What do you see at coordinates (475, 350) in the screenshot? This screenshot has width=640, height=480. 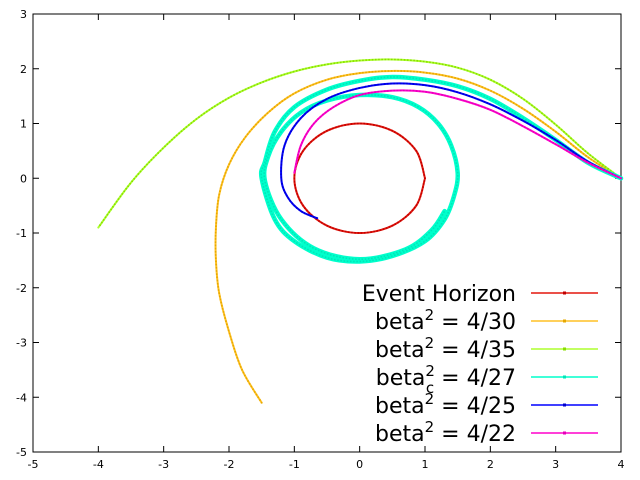 I see `legend-label-tail: = 4/35` at bounding box center [475, 350].